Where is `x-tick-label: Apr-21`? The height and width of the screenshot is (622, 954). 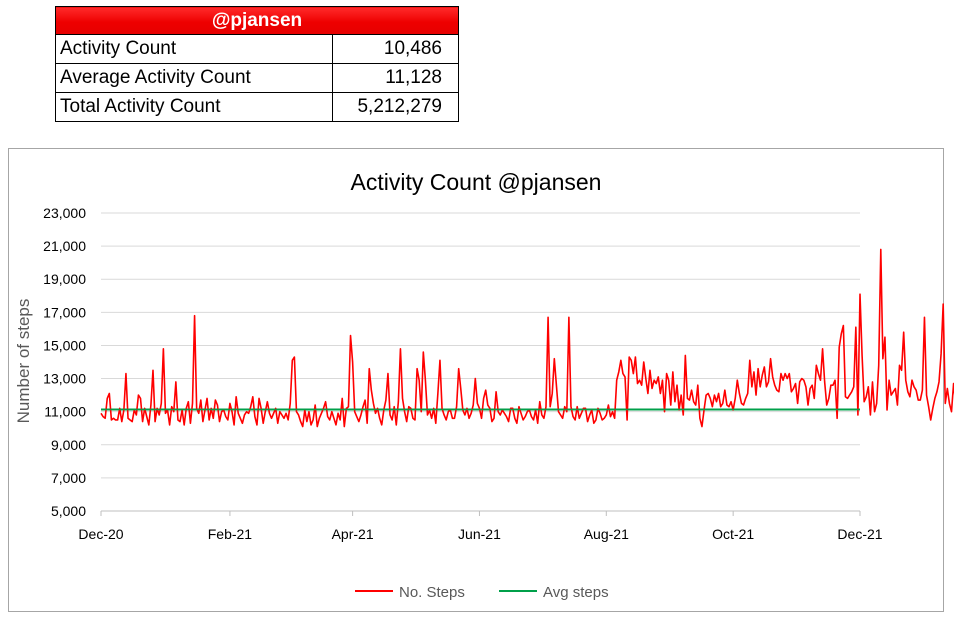
x-tick-label: Apr-21 is located at coordinates (353, 534).